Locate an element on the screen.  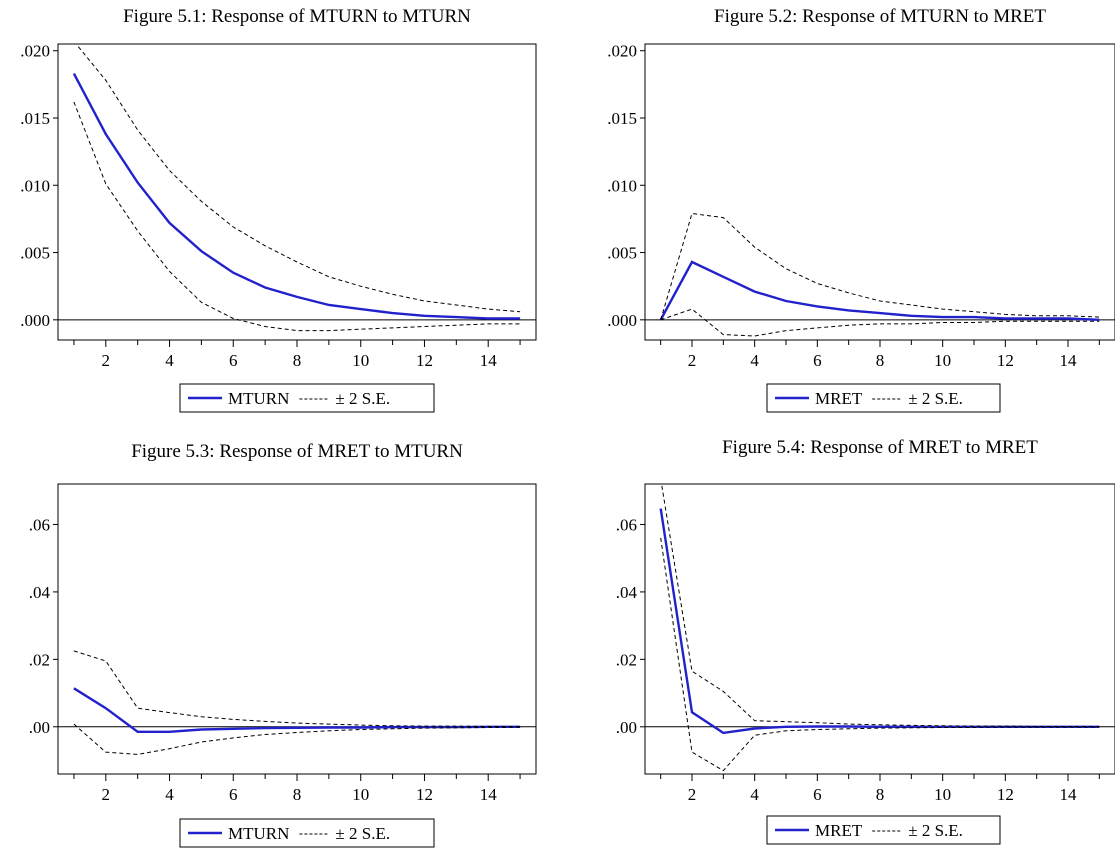
chart-title: Figure 5.2: Response of MTURN to MRET is located at coordinates (880, 16).